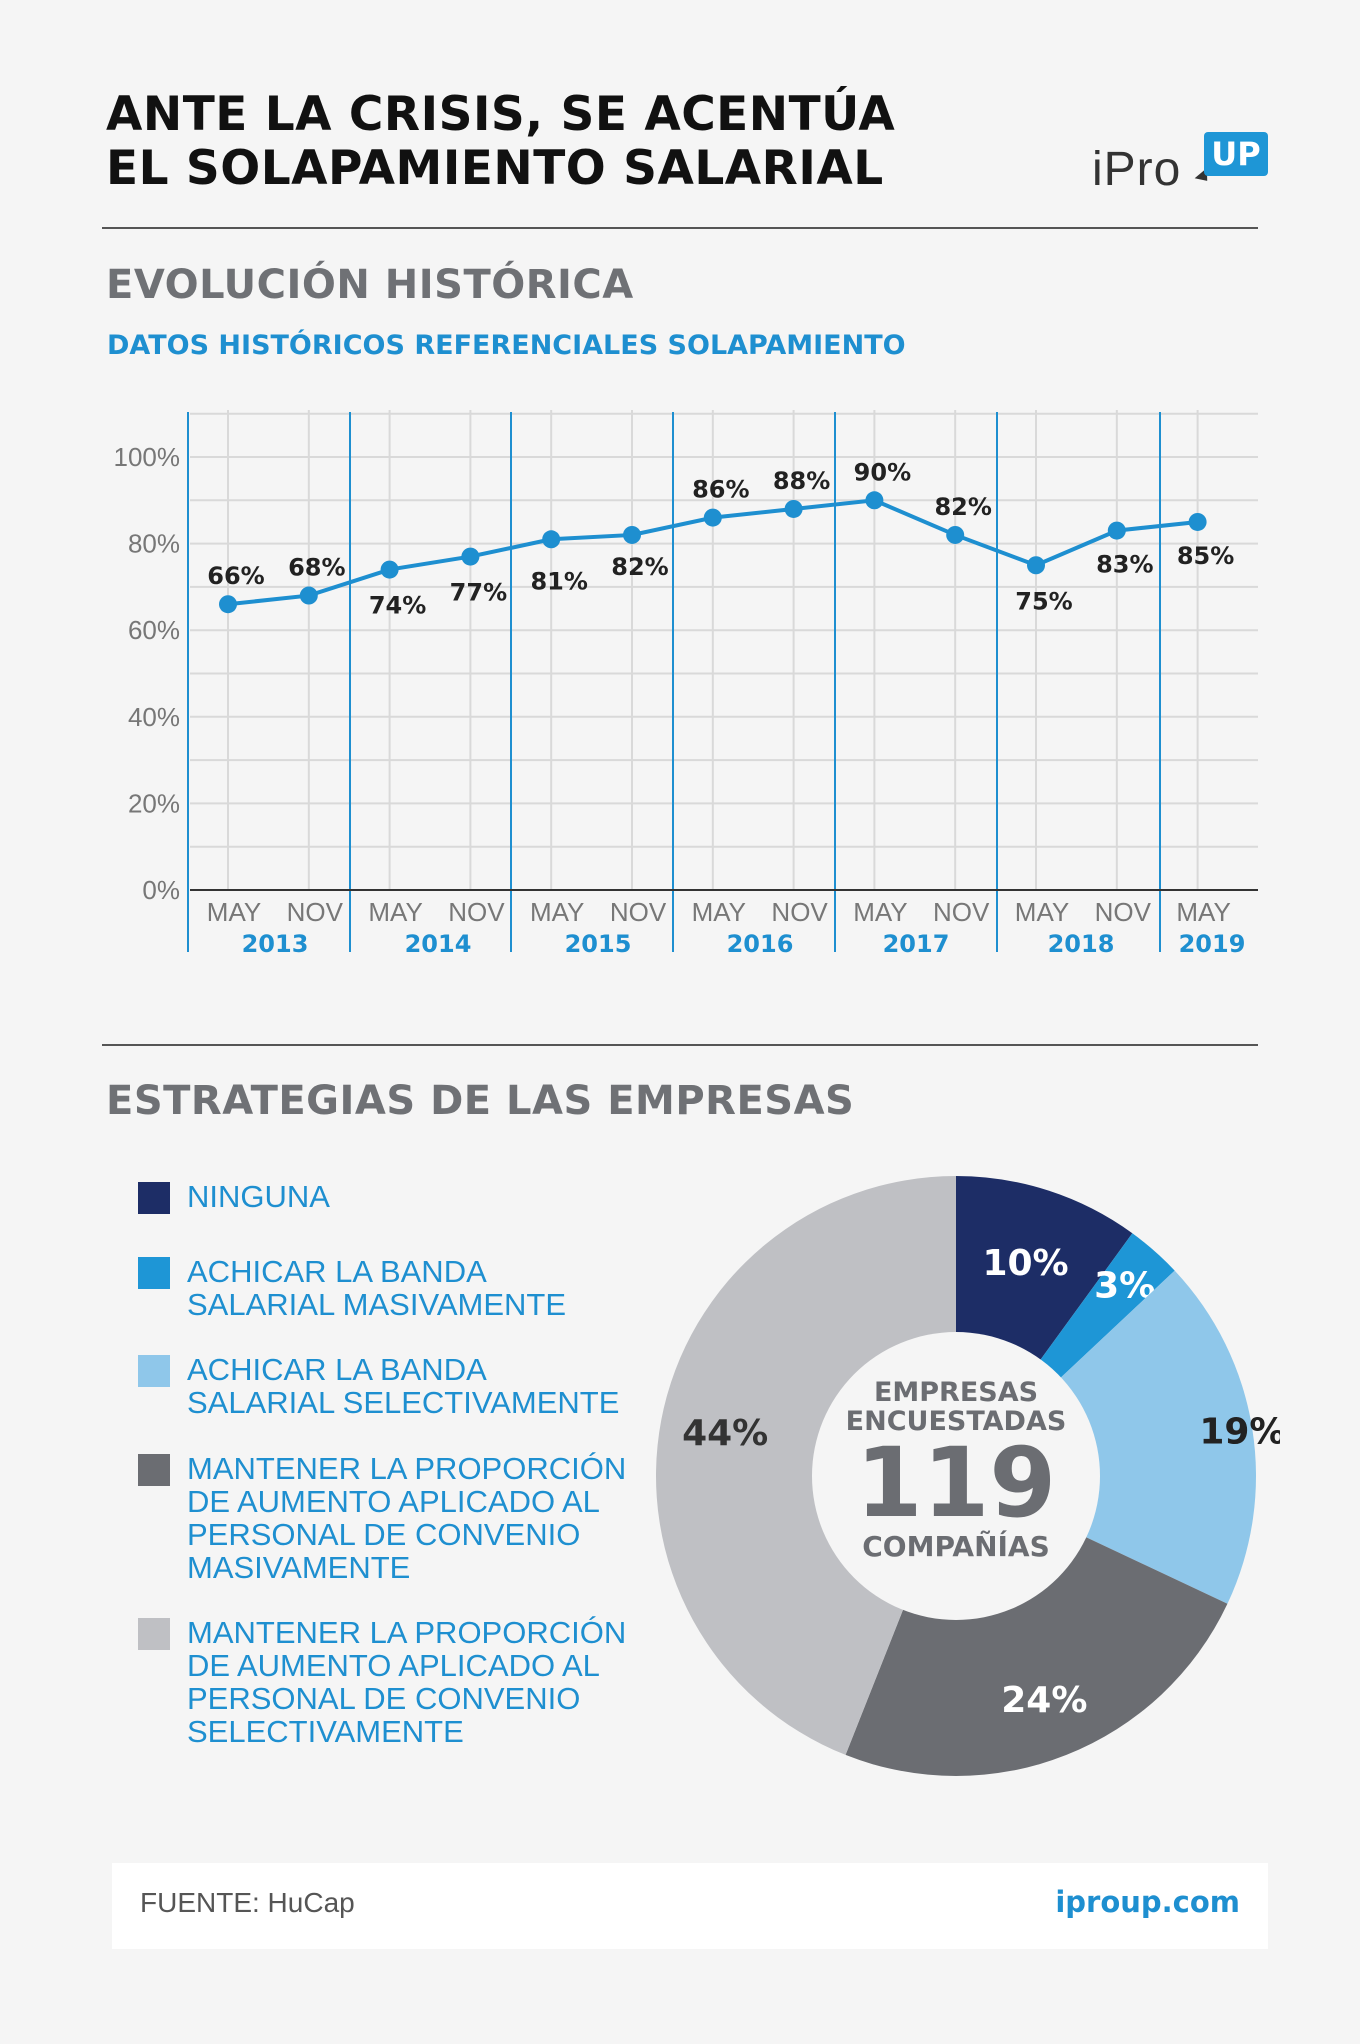  What do you see at coordinates (316, 568) in the screenshot?
I see `data-label: 68%` at bounding box center [316, 568].